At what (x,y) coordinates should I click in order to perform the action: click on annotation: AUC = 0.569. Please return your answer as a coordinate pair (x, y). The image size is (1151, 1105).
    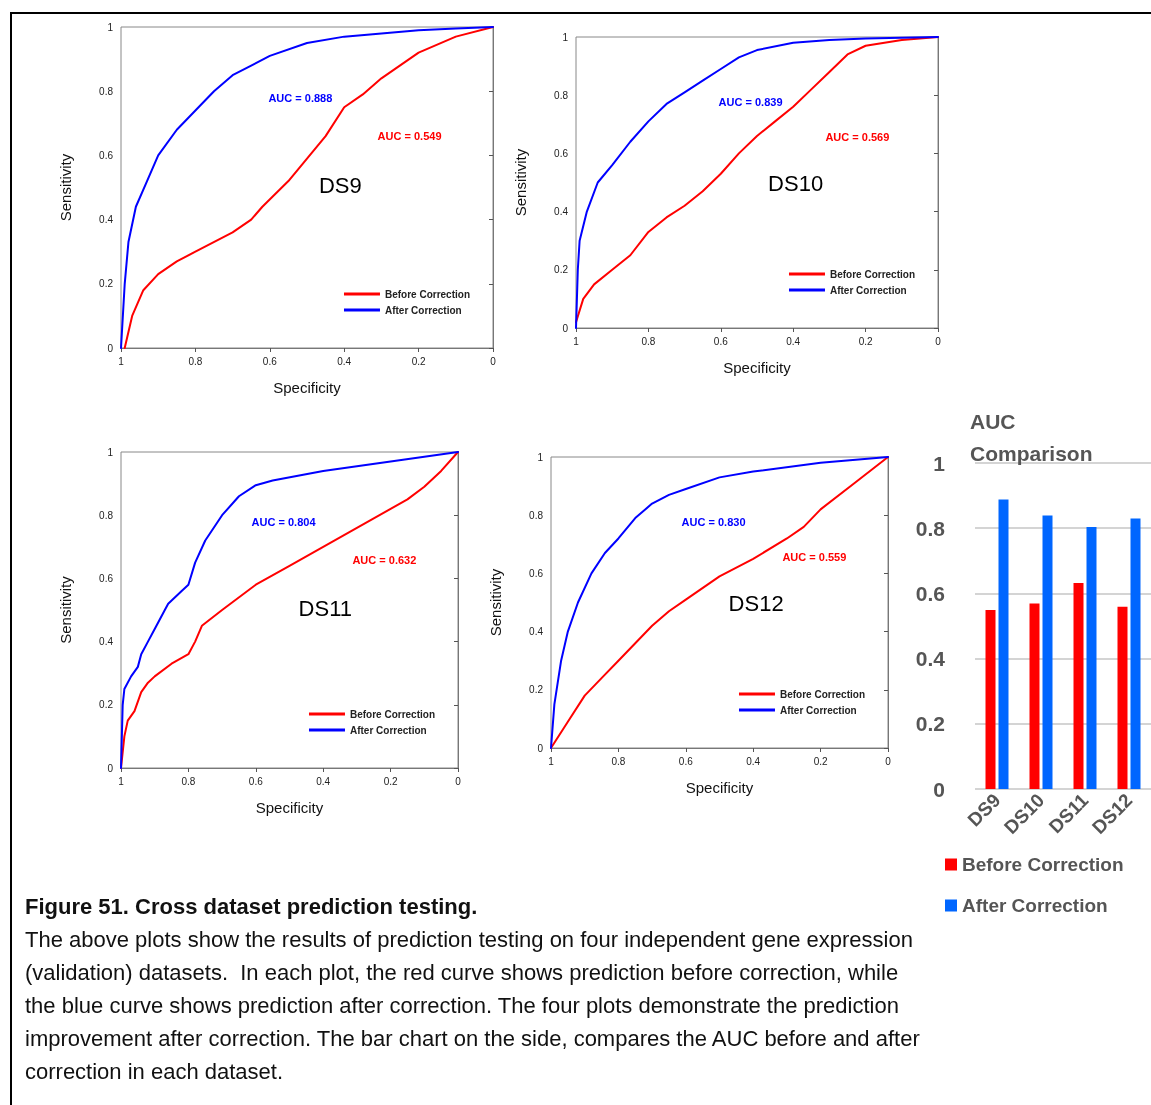
    Looking at the image, I should click on (857, 137).